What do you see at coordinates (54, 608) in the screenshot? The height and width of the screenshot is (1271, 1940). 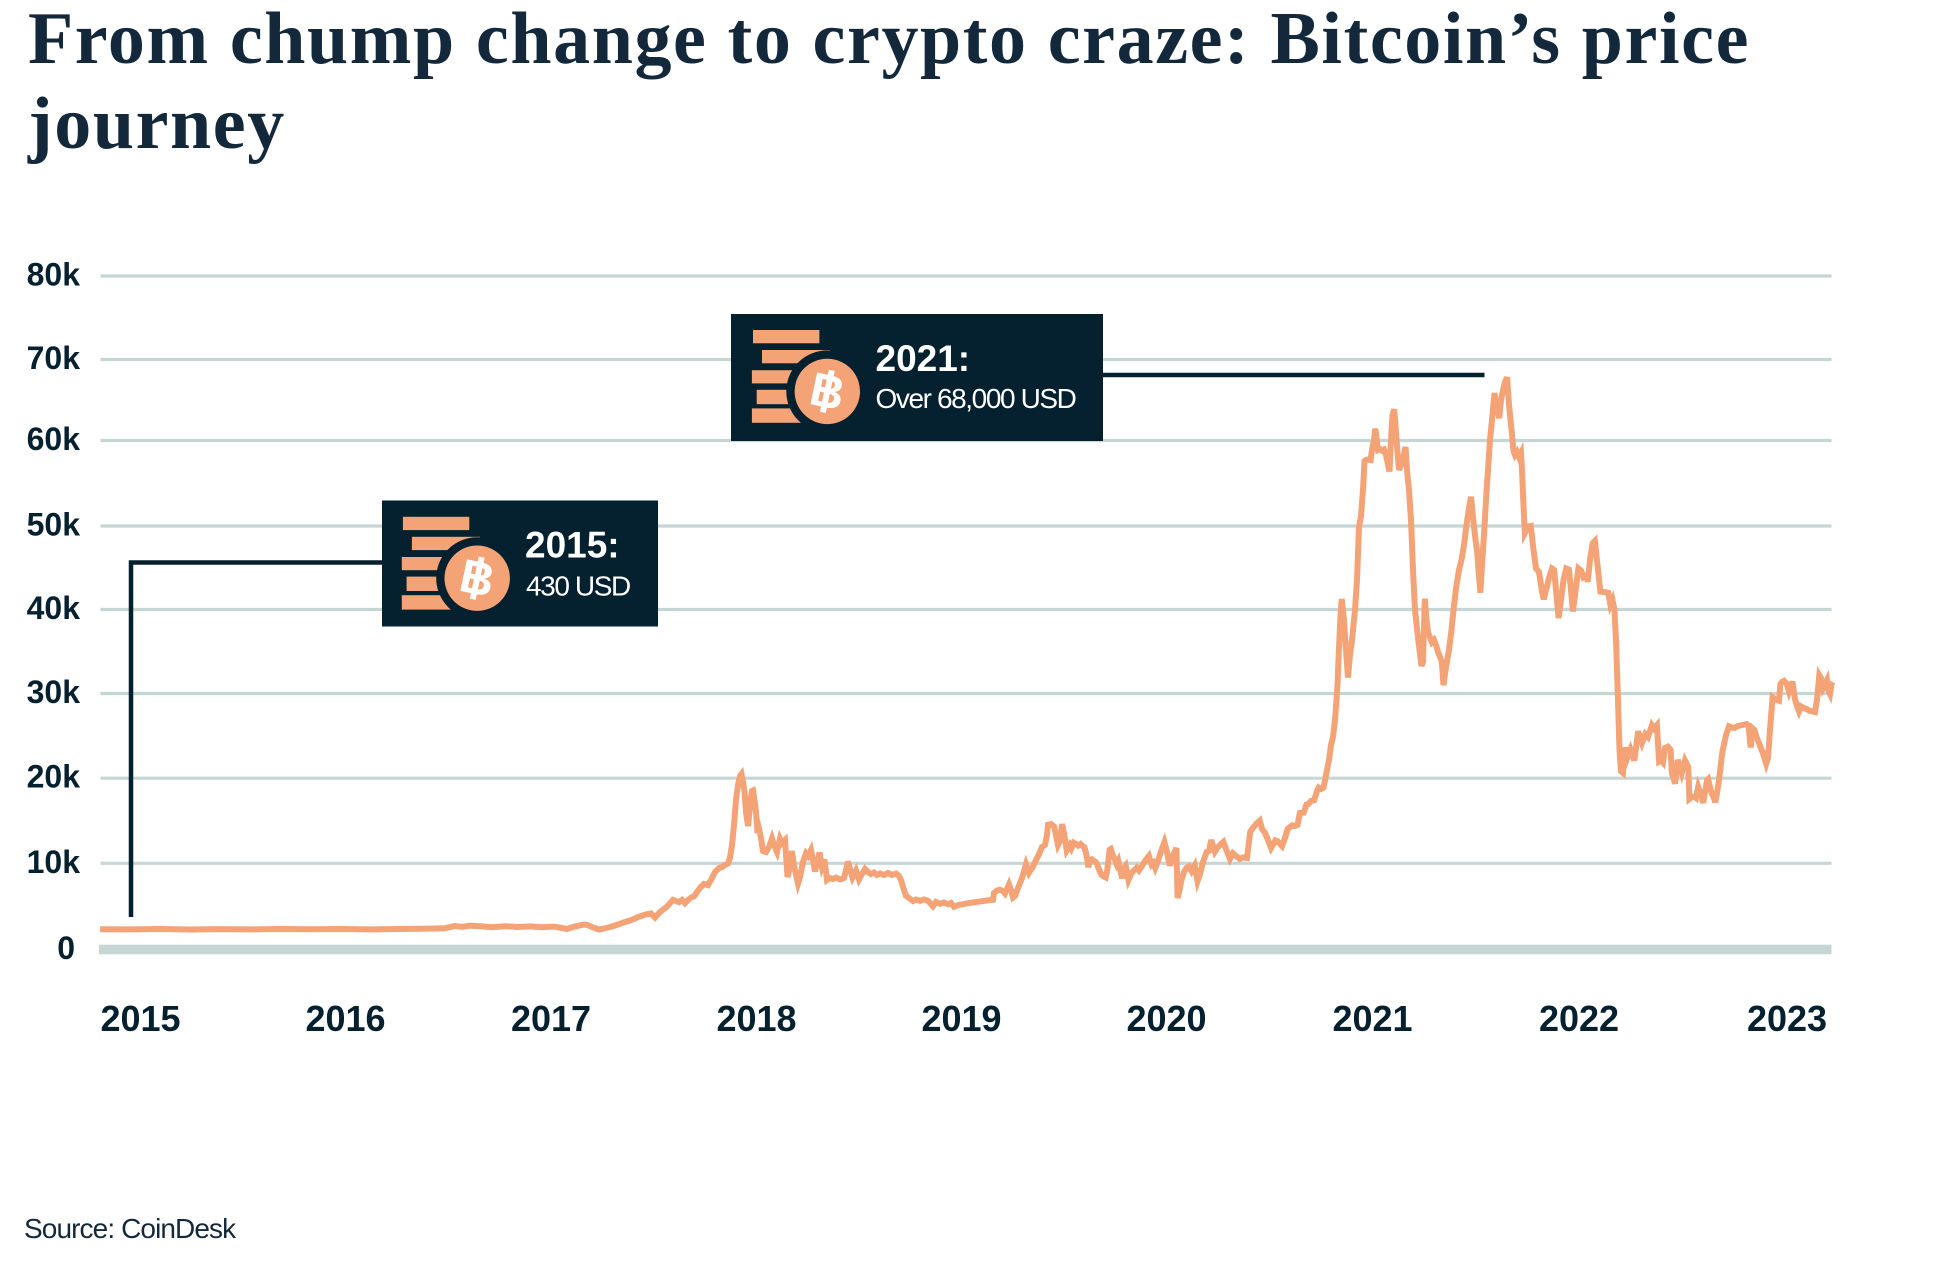 I see `svg-text: 40k` at bounding box center [54, 608].